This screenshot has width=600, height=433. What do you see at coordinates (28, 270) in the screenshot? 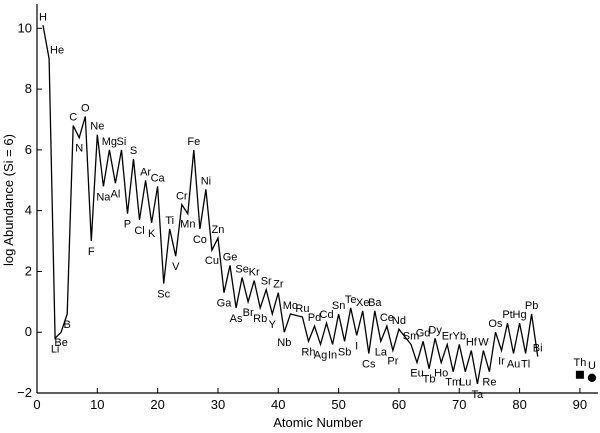
I see `y-tick-label: 2` at bounding box center [28, 270].